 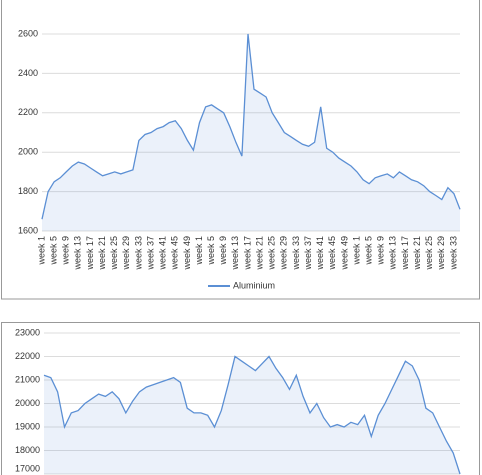 What do you see at coordinates (28, 191) in the screenshot?
I see `y-tick-label: 1800` at bounding box center [28, 191].